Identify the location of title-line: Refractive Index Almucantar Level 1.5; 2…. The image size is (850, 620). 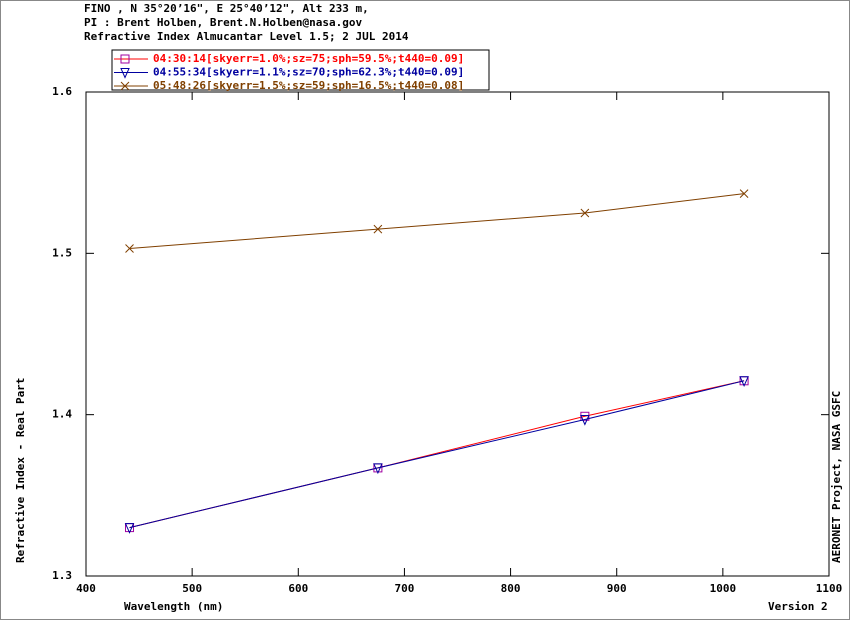
(246, 36).